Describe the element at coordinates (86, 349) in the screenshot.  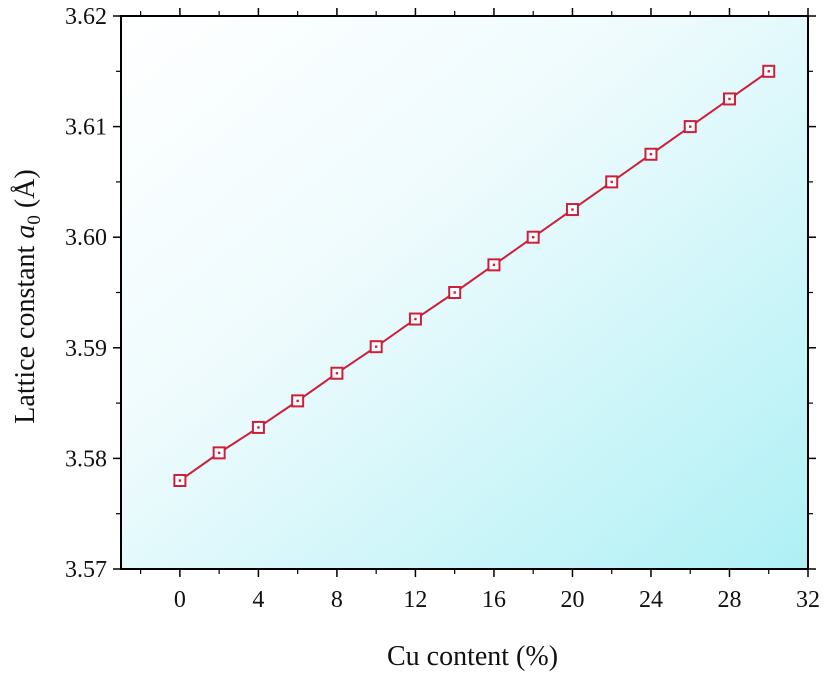
I see `y-tick-label: 3.59` at that location.